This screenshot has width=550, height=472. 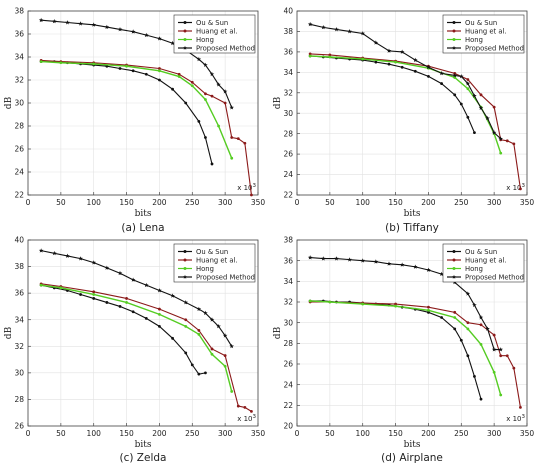 I want to click on legend-label: Hong, so click(x=205, y=40).